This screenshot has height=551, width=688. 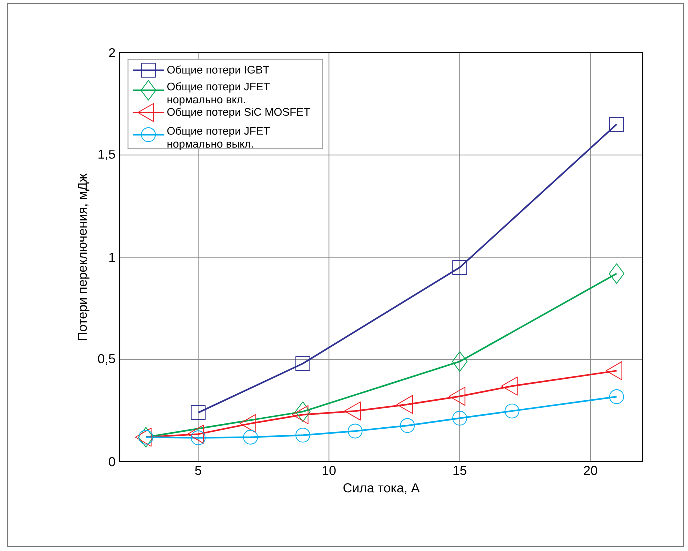 What do you see at coordinates (329, 471) in the screenshot?
I see `x-tick-label: 10` at bounding box center [329, 471].